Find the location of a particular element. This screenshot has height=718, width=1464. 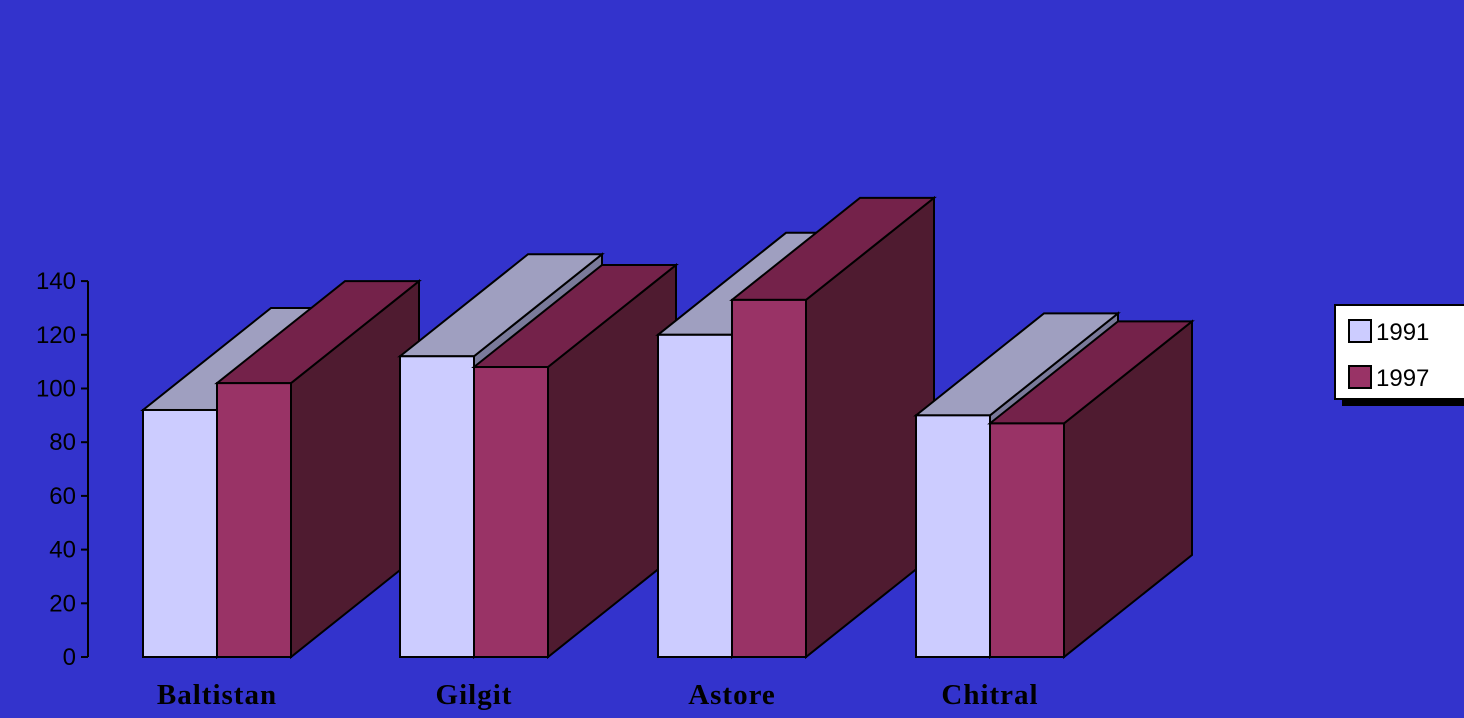

y-tick-label: 100 is located at coordinates (56, 389).